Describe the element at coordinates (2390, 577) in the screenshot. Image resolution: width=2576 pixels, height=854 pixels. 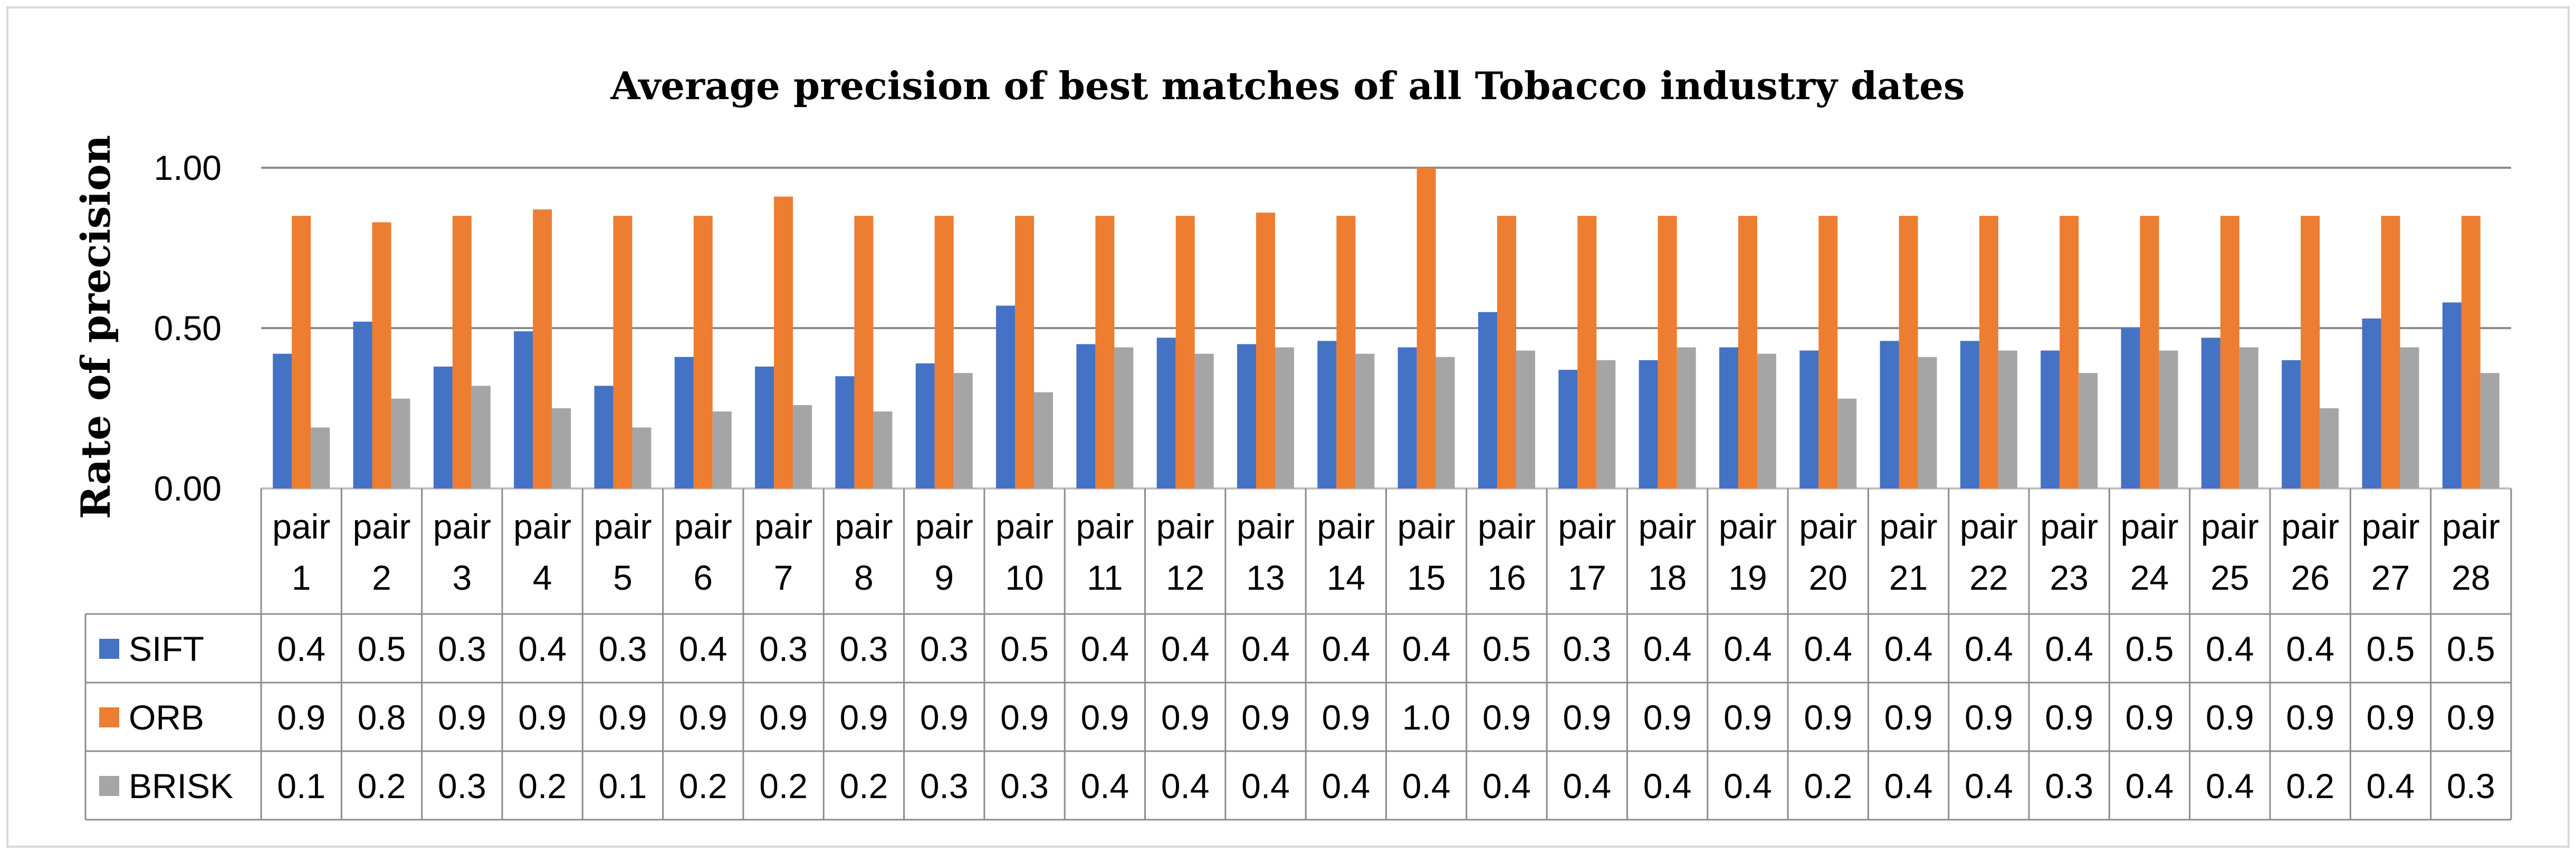
I see `x-tick-label: 27` at that location.